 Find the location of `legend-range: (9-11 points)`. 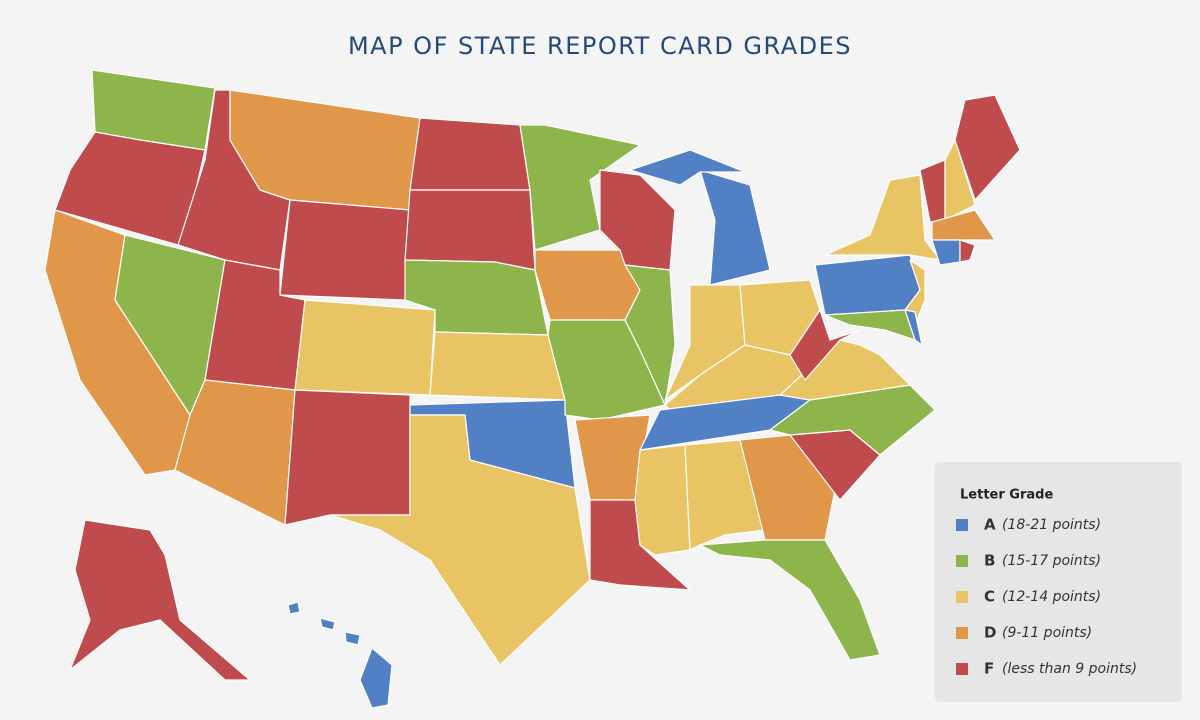

legend-range: (9-11 points) is located at coordinates (1047, 633).